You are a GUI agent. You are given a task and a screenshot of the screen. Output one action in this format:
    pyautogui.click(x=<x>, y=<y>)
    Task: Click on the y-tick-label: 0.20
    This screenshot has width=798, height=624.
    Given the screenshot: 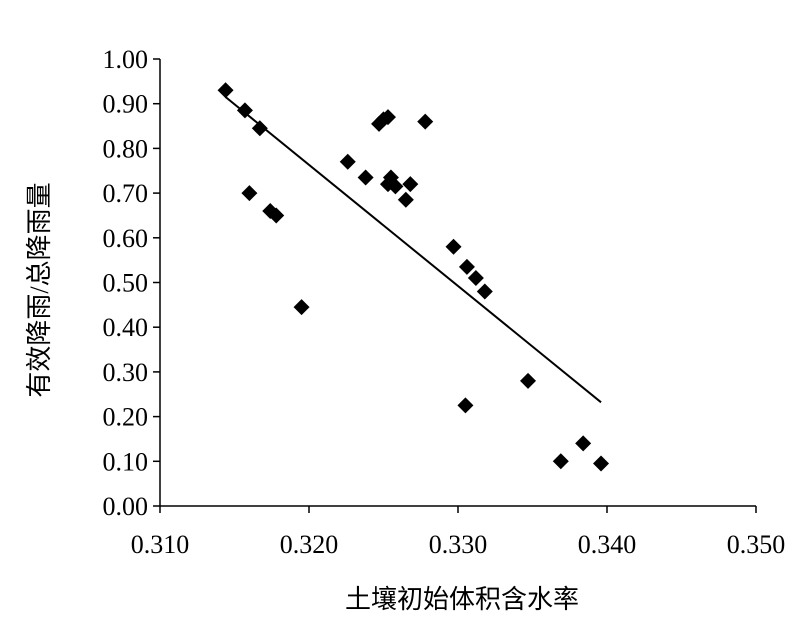 What is the action you would take?
    pyautogui.click(x=126, y=417)
    